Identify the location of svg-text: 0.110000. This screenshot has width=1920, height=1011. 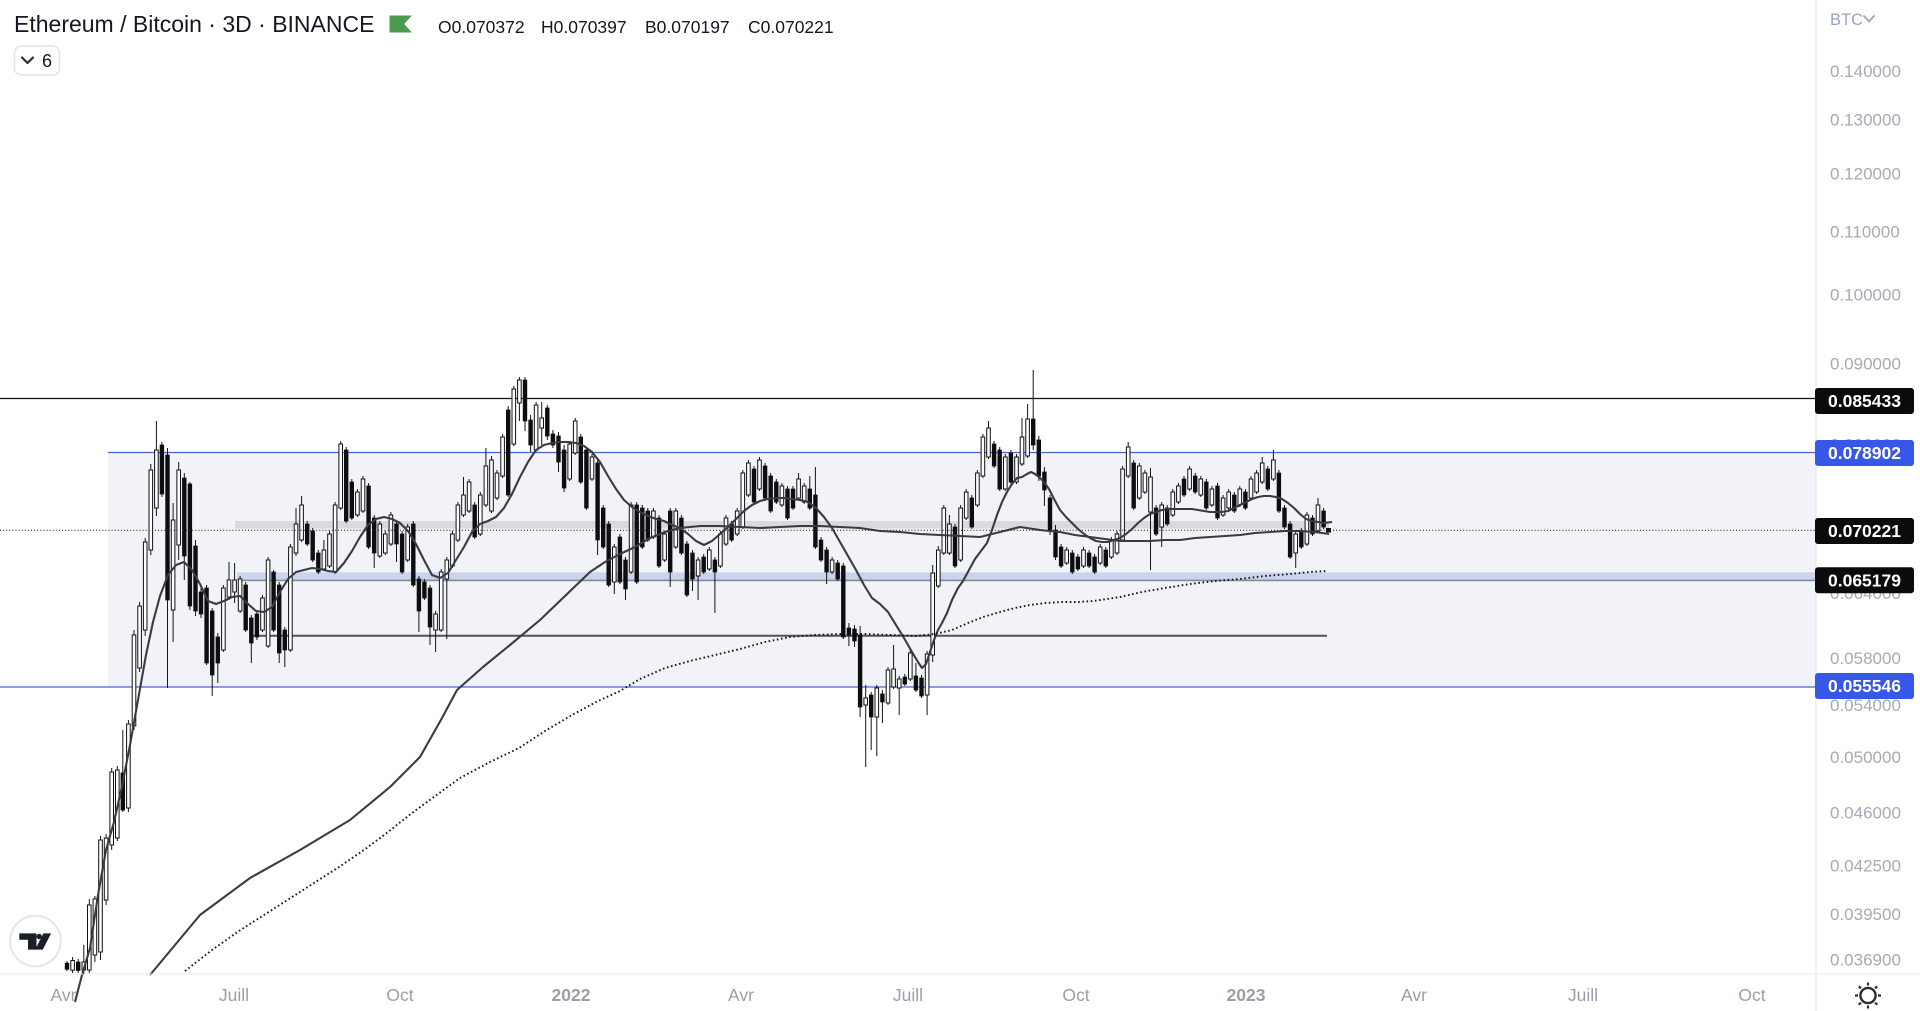
(1865, 232).